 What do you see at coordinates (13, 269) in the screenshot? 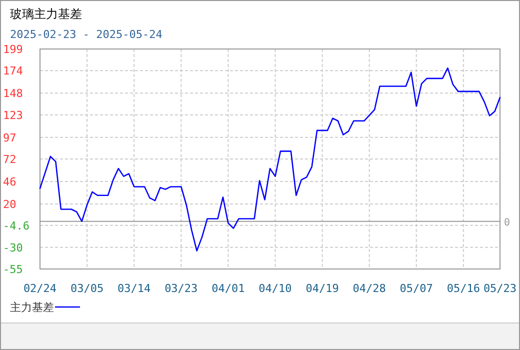
I see `y-tick-label: -55` at bounding box center [13, 269].